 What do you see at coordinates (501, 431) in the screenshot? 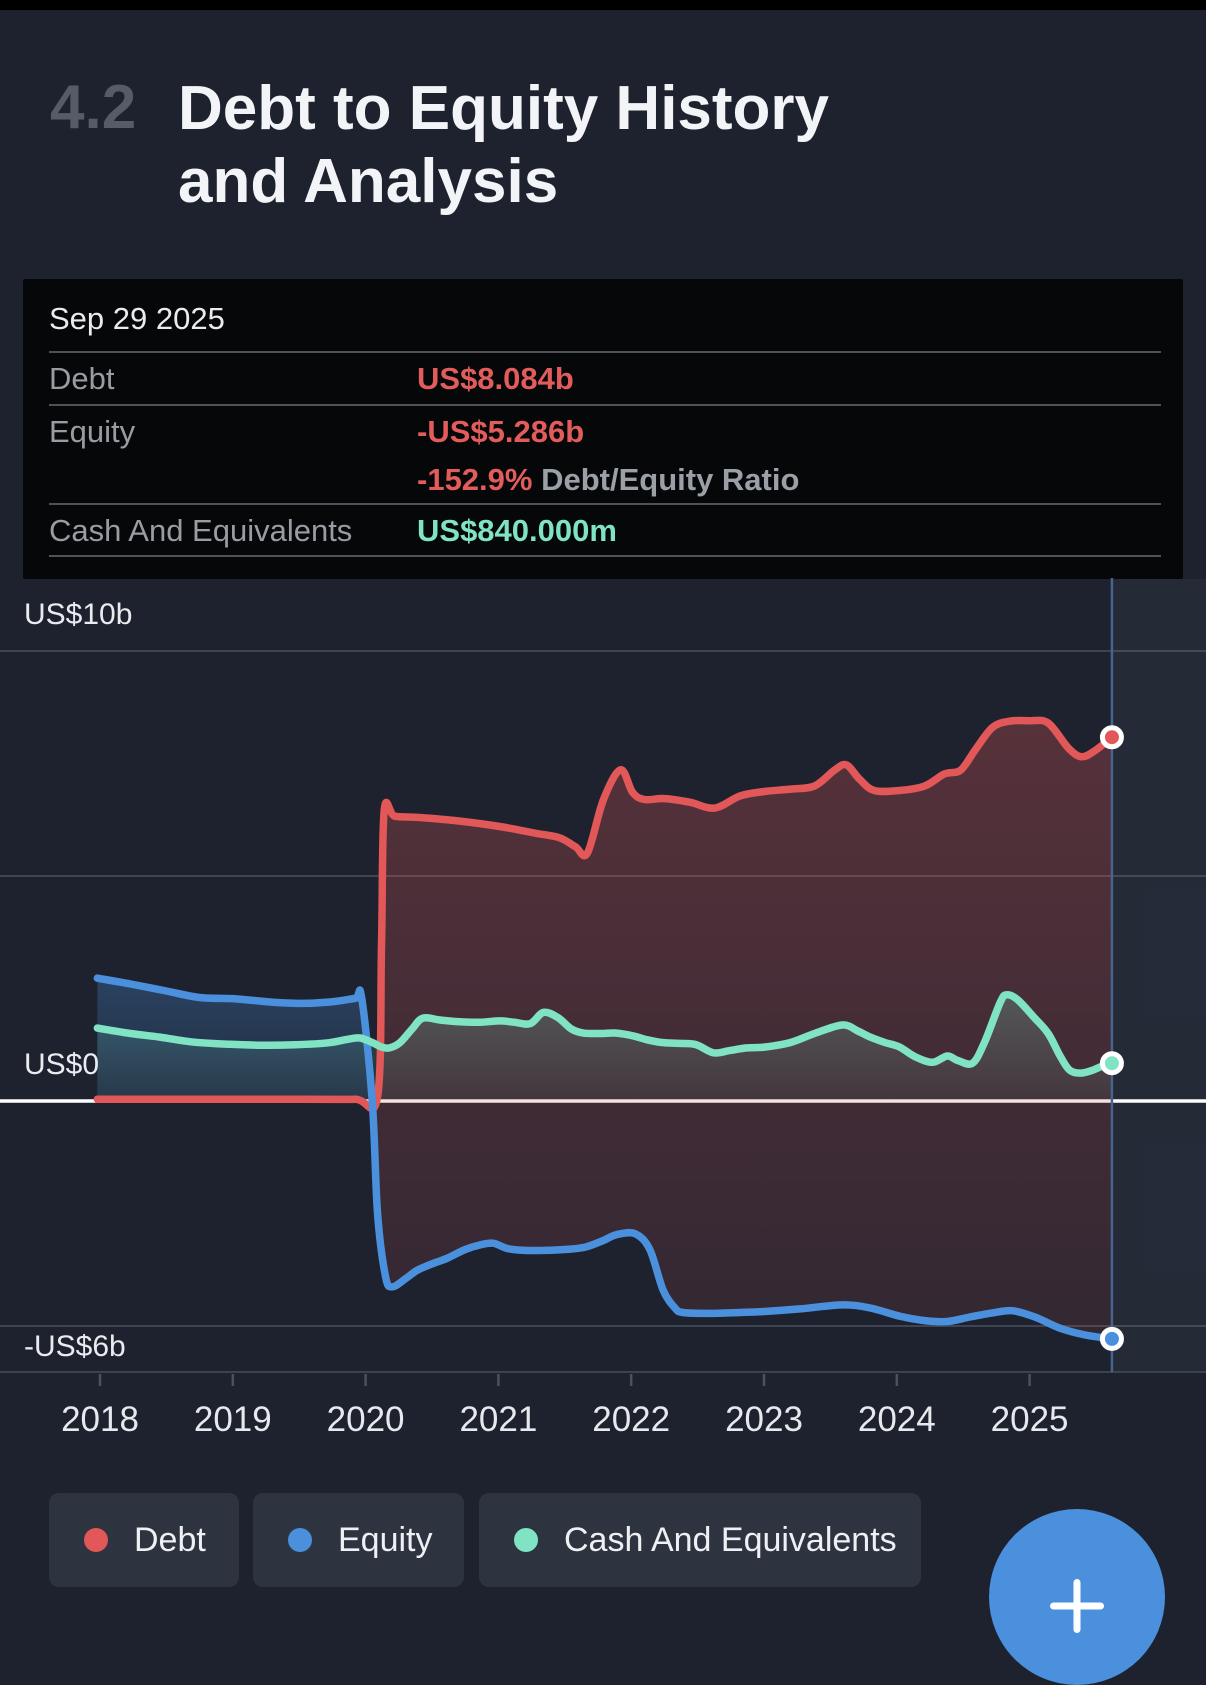
I see `tooltip-value-equity: -US$5.286b` at bounding box center [501, 431].